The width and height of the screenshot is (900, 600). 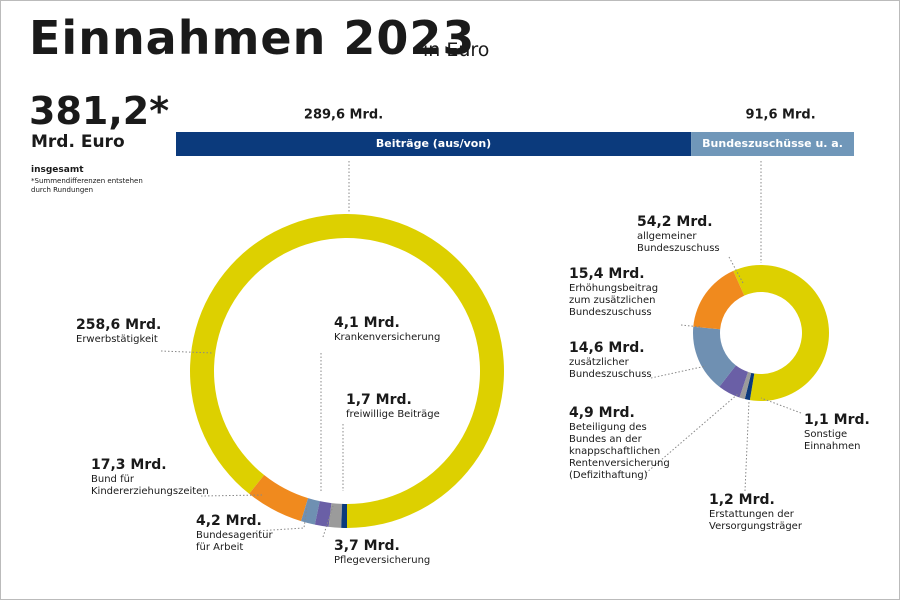 I want to click on segment-name: allgemeiner Bundeszuschuss, so click(x=678, y=242).